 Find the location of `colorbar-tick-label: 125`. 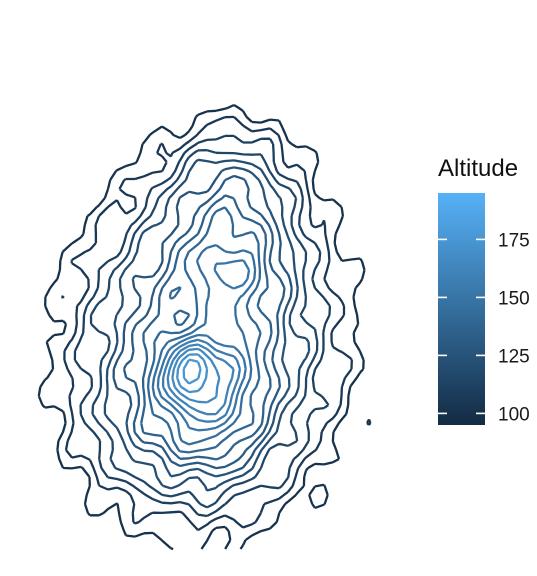

colorbar-tick-label: 125 is located at coordinates (514, 356).